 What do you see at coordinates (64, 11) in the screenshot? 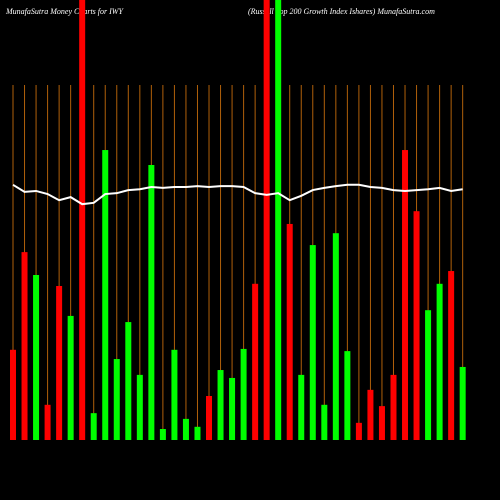
I see `chart-title: MunafaSutra Money Charts for IWY` at bounding box center [64, 11].